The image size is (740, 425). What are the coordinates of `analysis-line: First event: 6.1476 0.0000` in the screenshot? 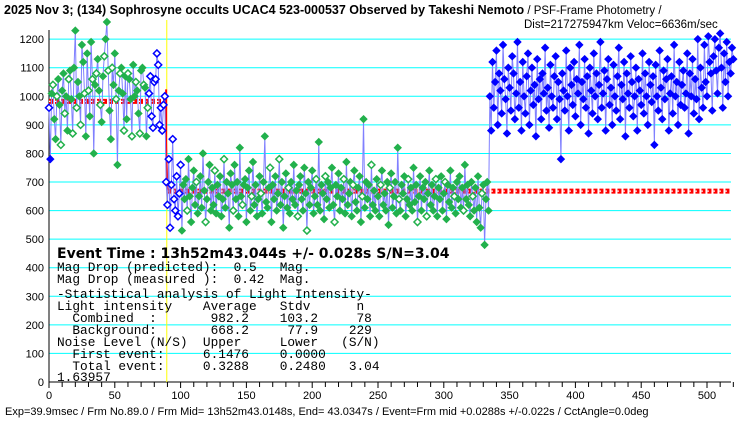 It's located at (191, 354).